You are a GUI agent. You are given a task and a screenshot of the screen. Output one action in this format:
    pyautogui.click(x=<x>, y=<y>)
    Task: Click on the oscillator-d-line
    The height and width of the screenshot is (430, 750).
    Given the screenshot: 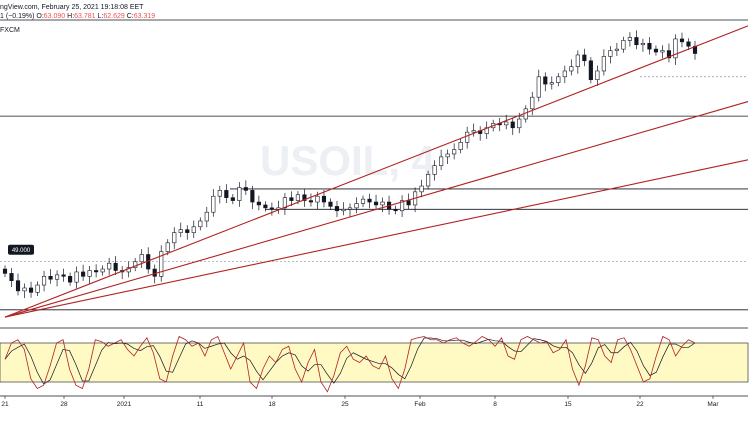 What is the action you would take?
    pyautogui.click(x=350, y=361)
    